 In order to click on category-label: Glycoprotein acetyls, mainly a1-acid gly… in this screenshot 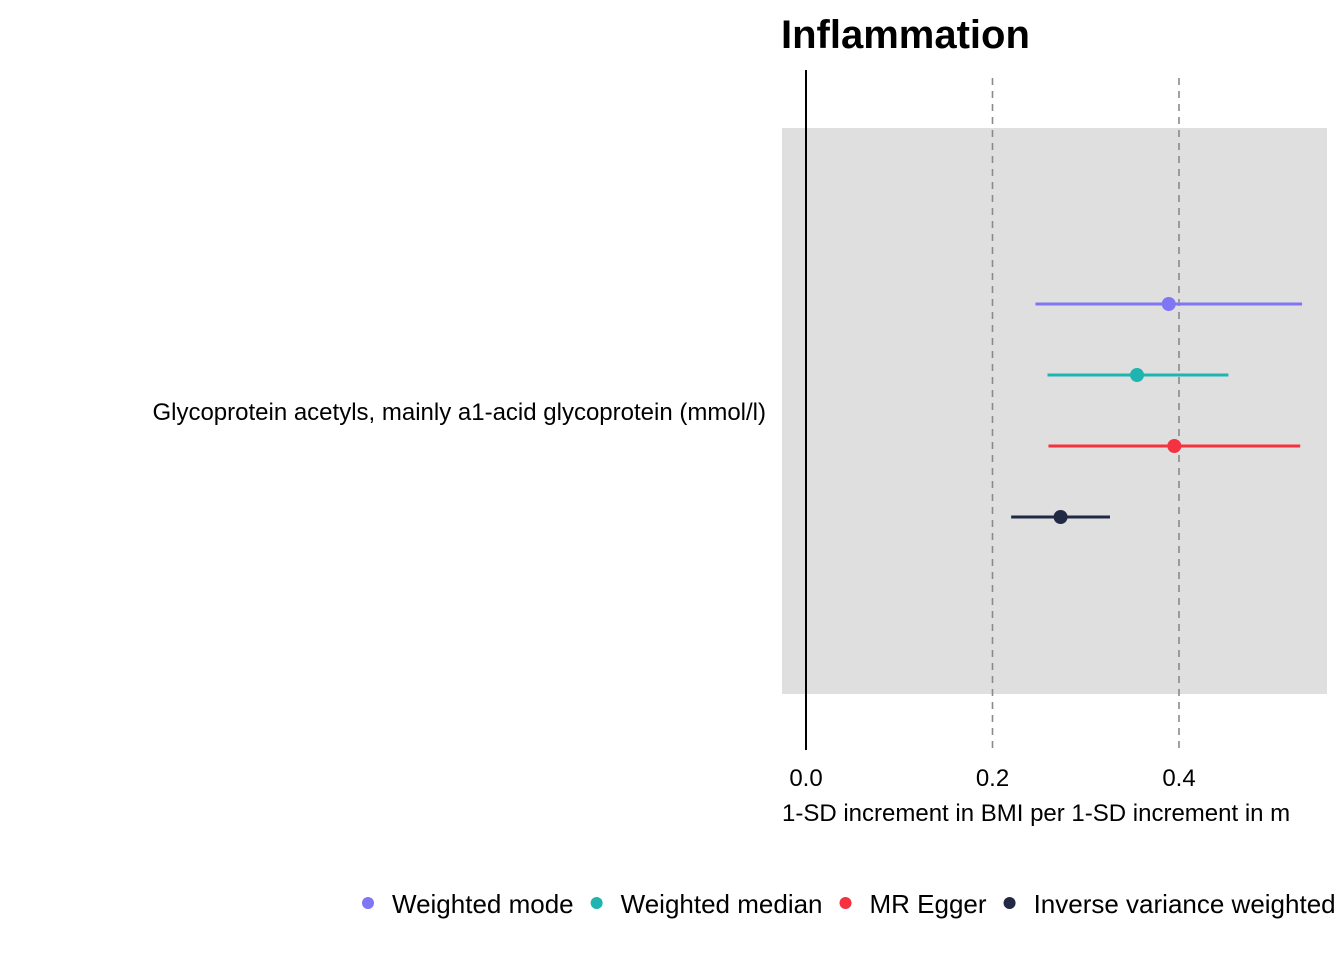, I will do `click(459, 412)`.